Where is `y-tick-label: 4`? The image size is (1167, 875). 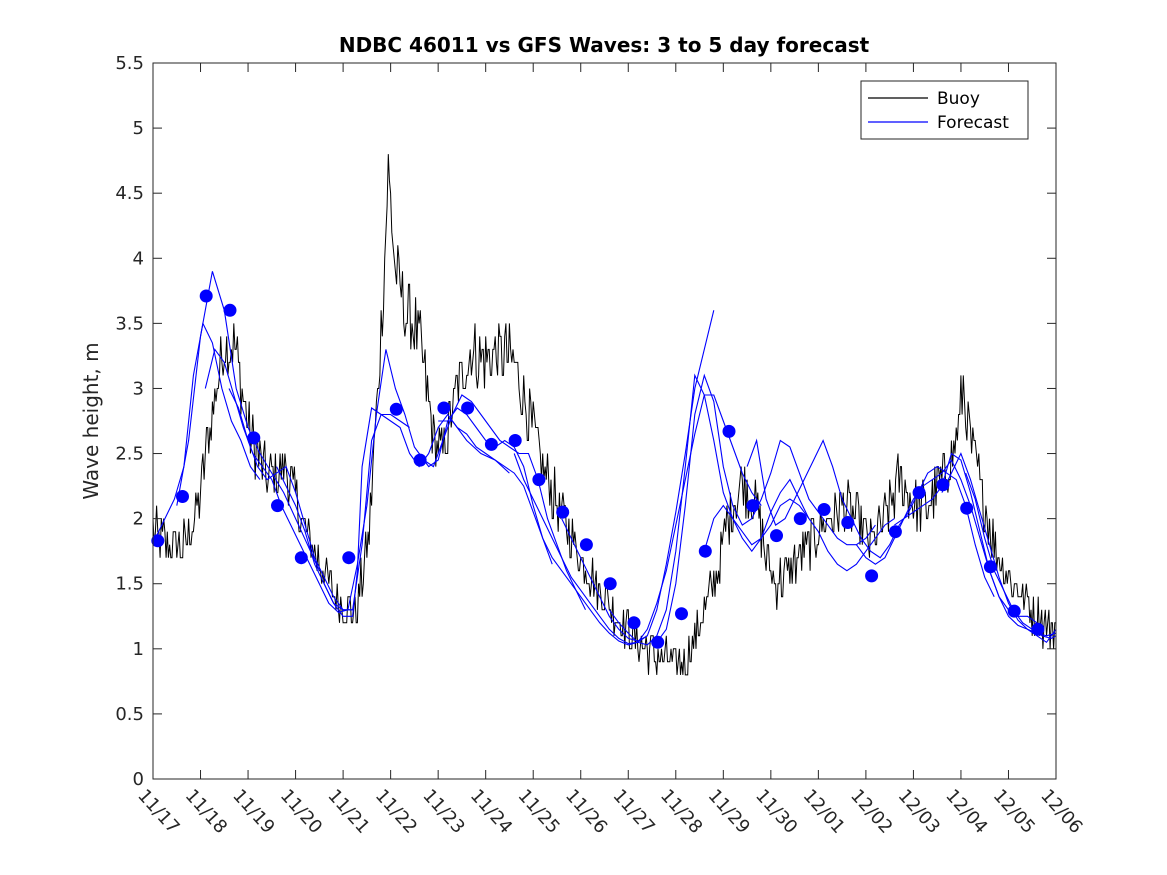 y-tick-label: 4 is located at coordinates (138, 258).